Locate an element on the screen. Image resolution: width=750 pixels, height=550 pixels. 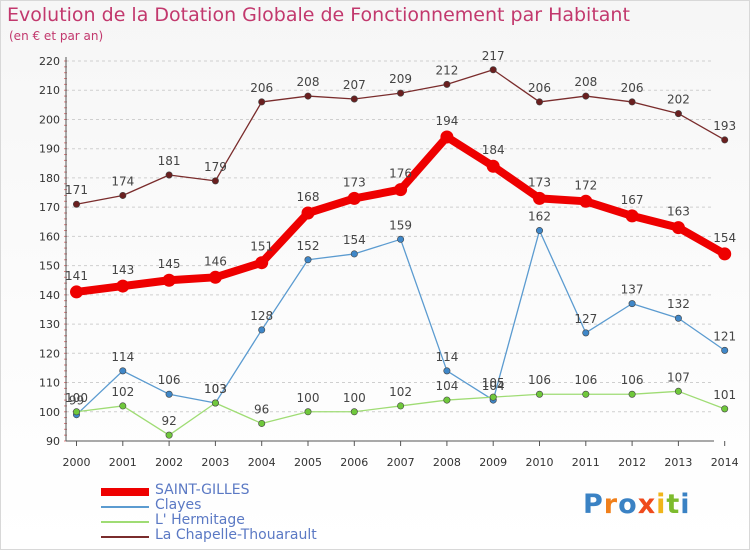
data-label: 212 is located at coordinates (446, 70).